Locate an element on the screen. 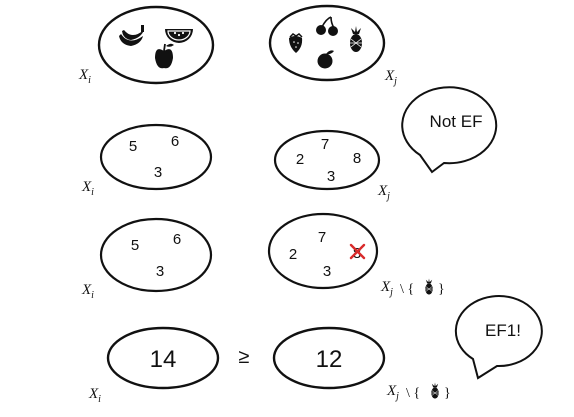 Image resolution: width=574 pixels, height=417 pixels. total-j: 12 is located at coordinates (329, 358).